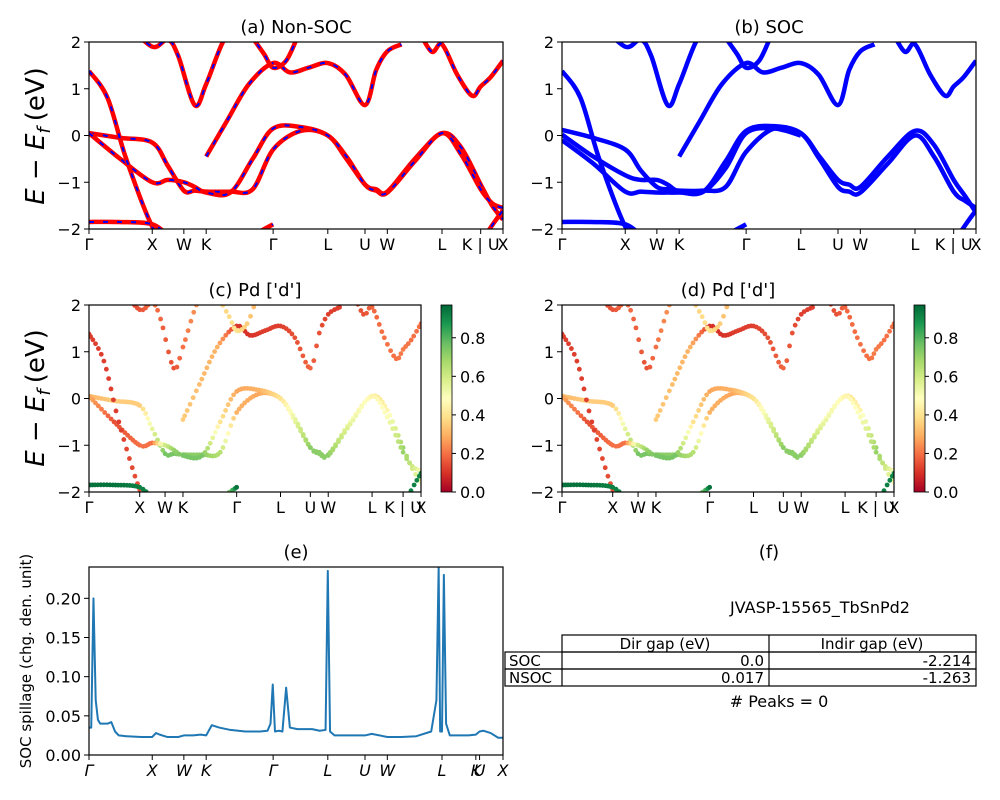  What do you see at coordinates (919, 398) in the screenshot?
I see `panel-d-colorbar` at bounding box center [919, 398].